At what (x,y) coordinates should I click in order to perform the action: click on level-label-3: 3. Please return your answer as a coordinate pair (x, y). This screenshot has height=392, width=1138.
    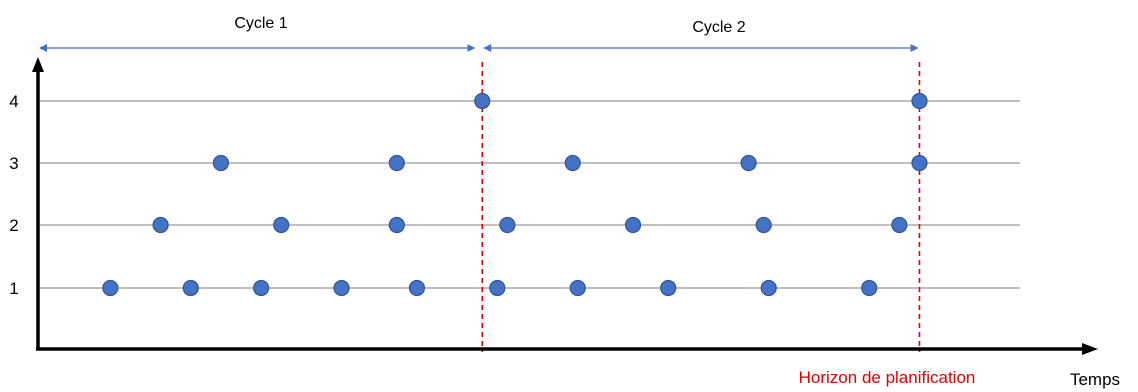
    Looking at the image, I should click on (13, 163).